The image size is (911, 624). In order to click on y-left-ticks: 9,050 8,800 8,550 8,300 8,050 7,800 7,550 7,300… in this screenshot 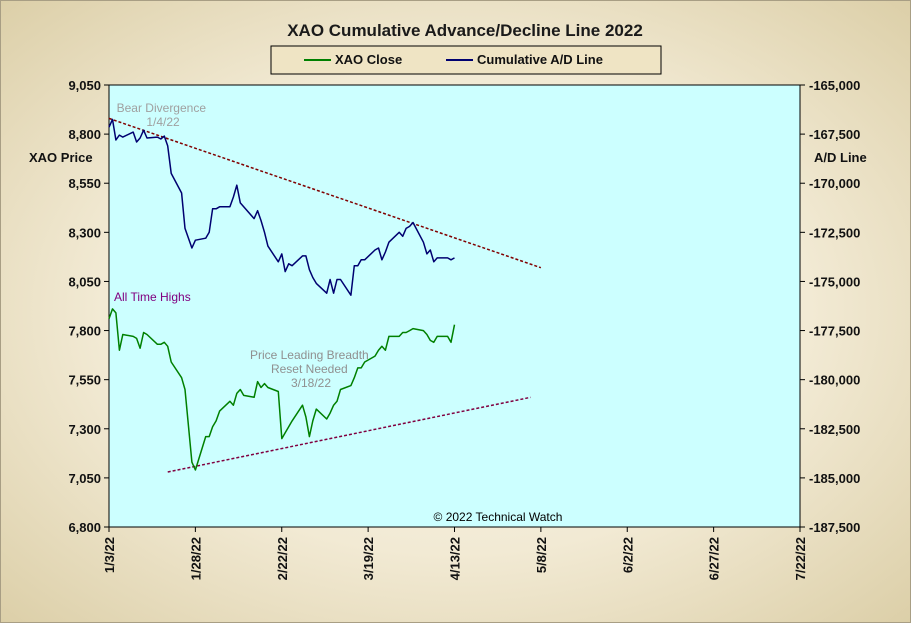, I will do `click(88, 306)`.